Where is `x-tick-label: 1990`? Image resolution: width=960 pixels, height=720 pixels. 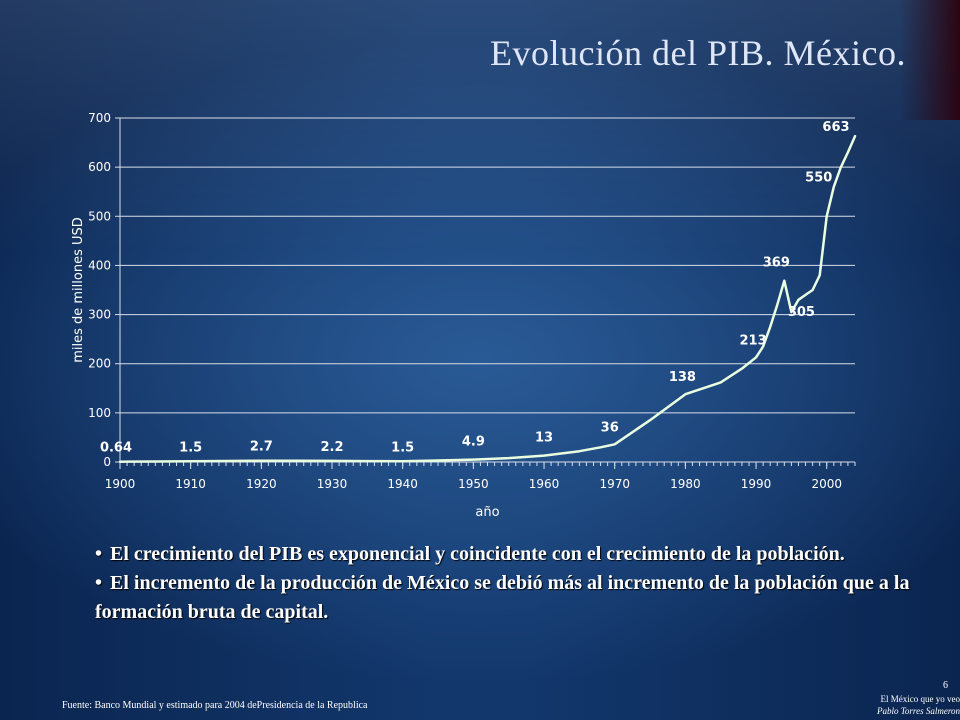
x-tick-label: 1990 is located at coordinates (756, 484).